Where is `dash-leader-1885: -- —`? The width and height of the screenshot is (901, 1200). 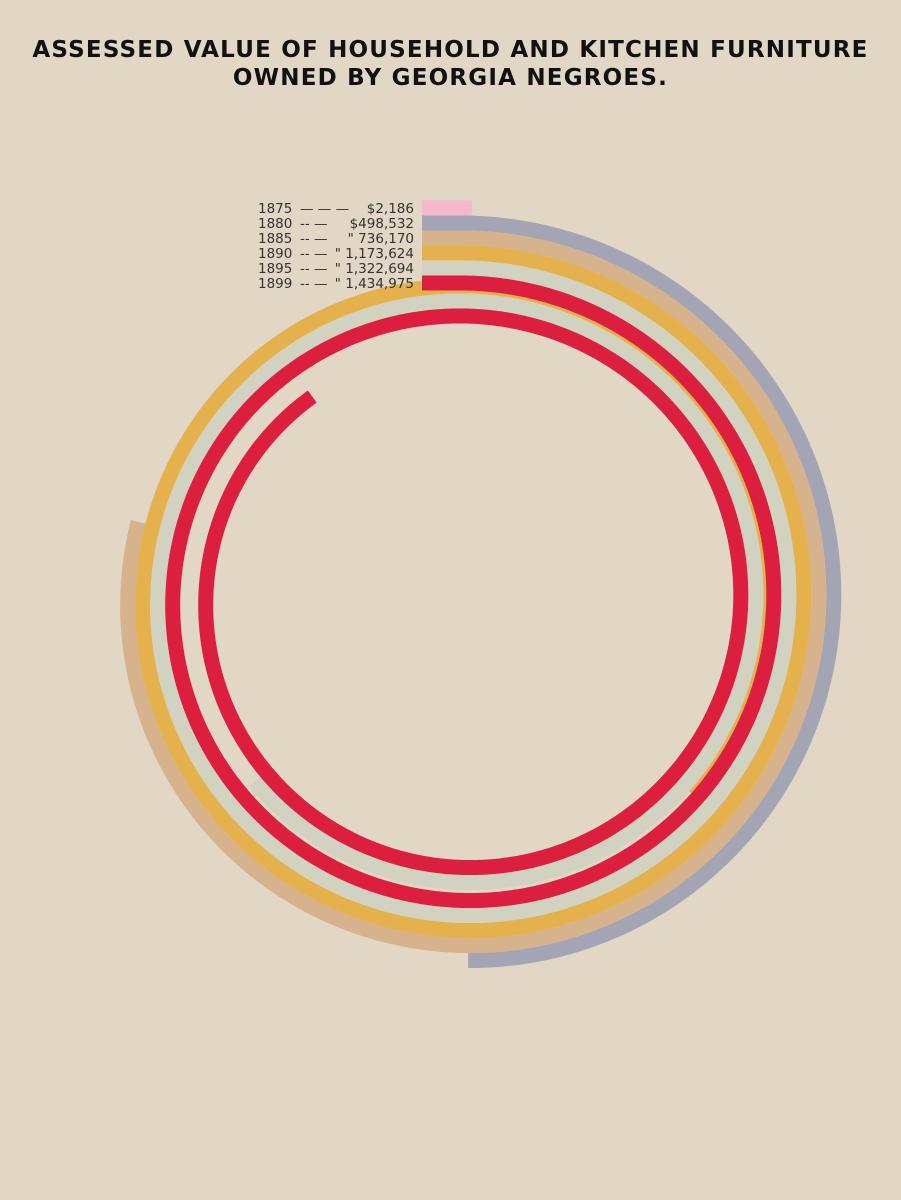 dash-leader-1885: -- — is located at coordinates (314, 239).